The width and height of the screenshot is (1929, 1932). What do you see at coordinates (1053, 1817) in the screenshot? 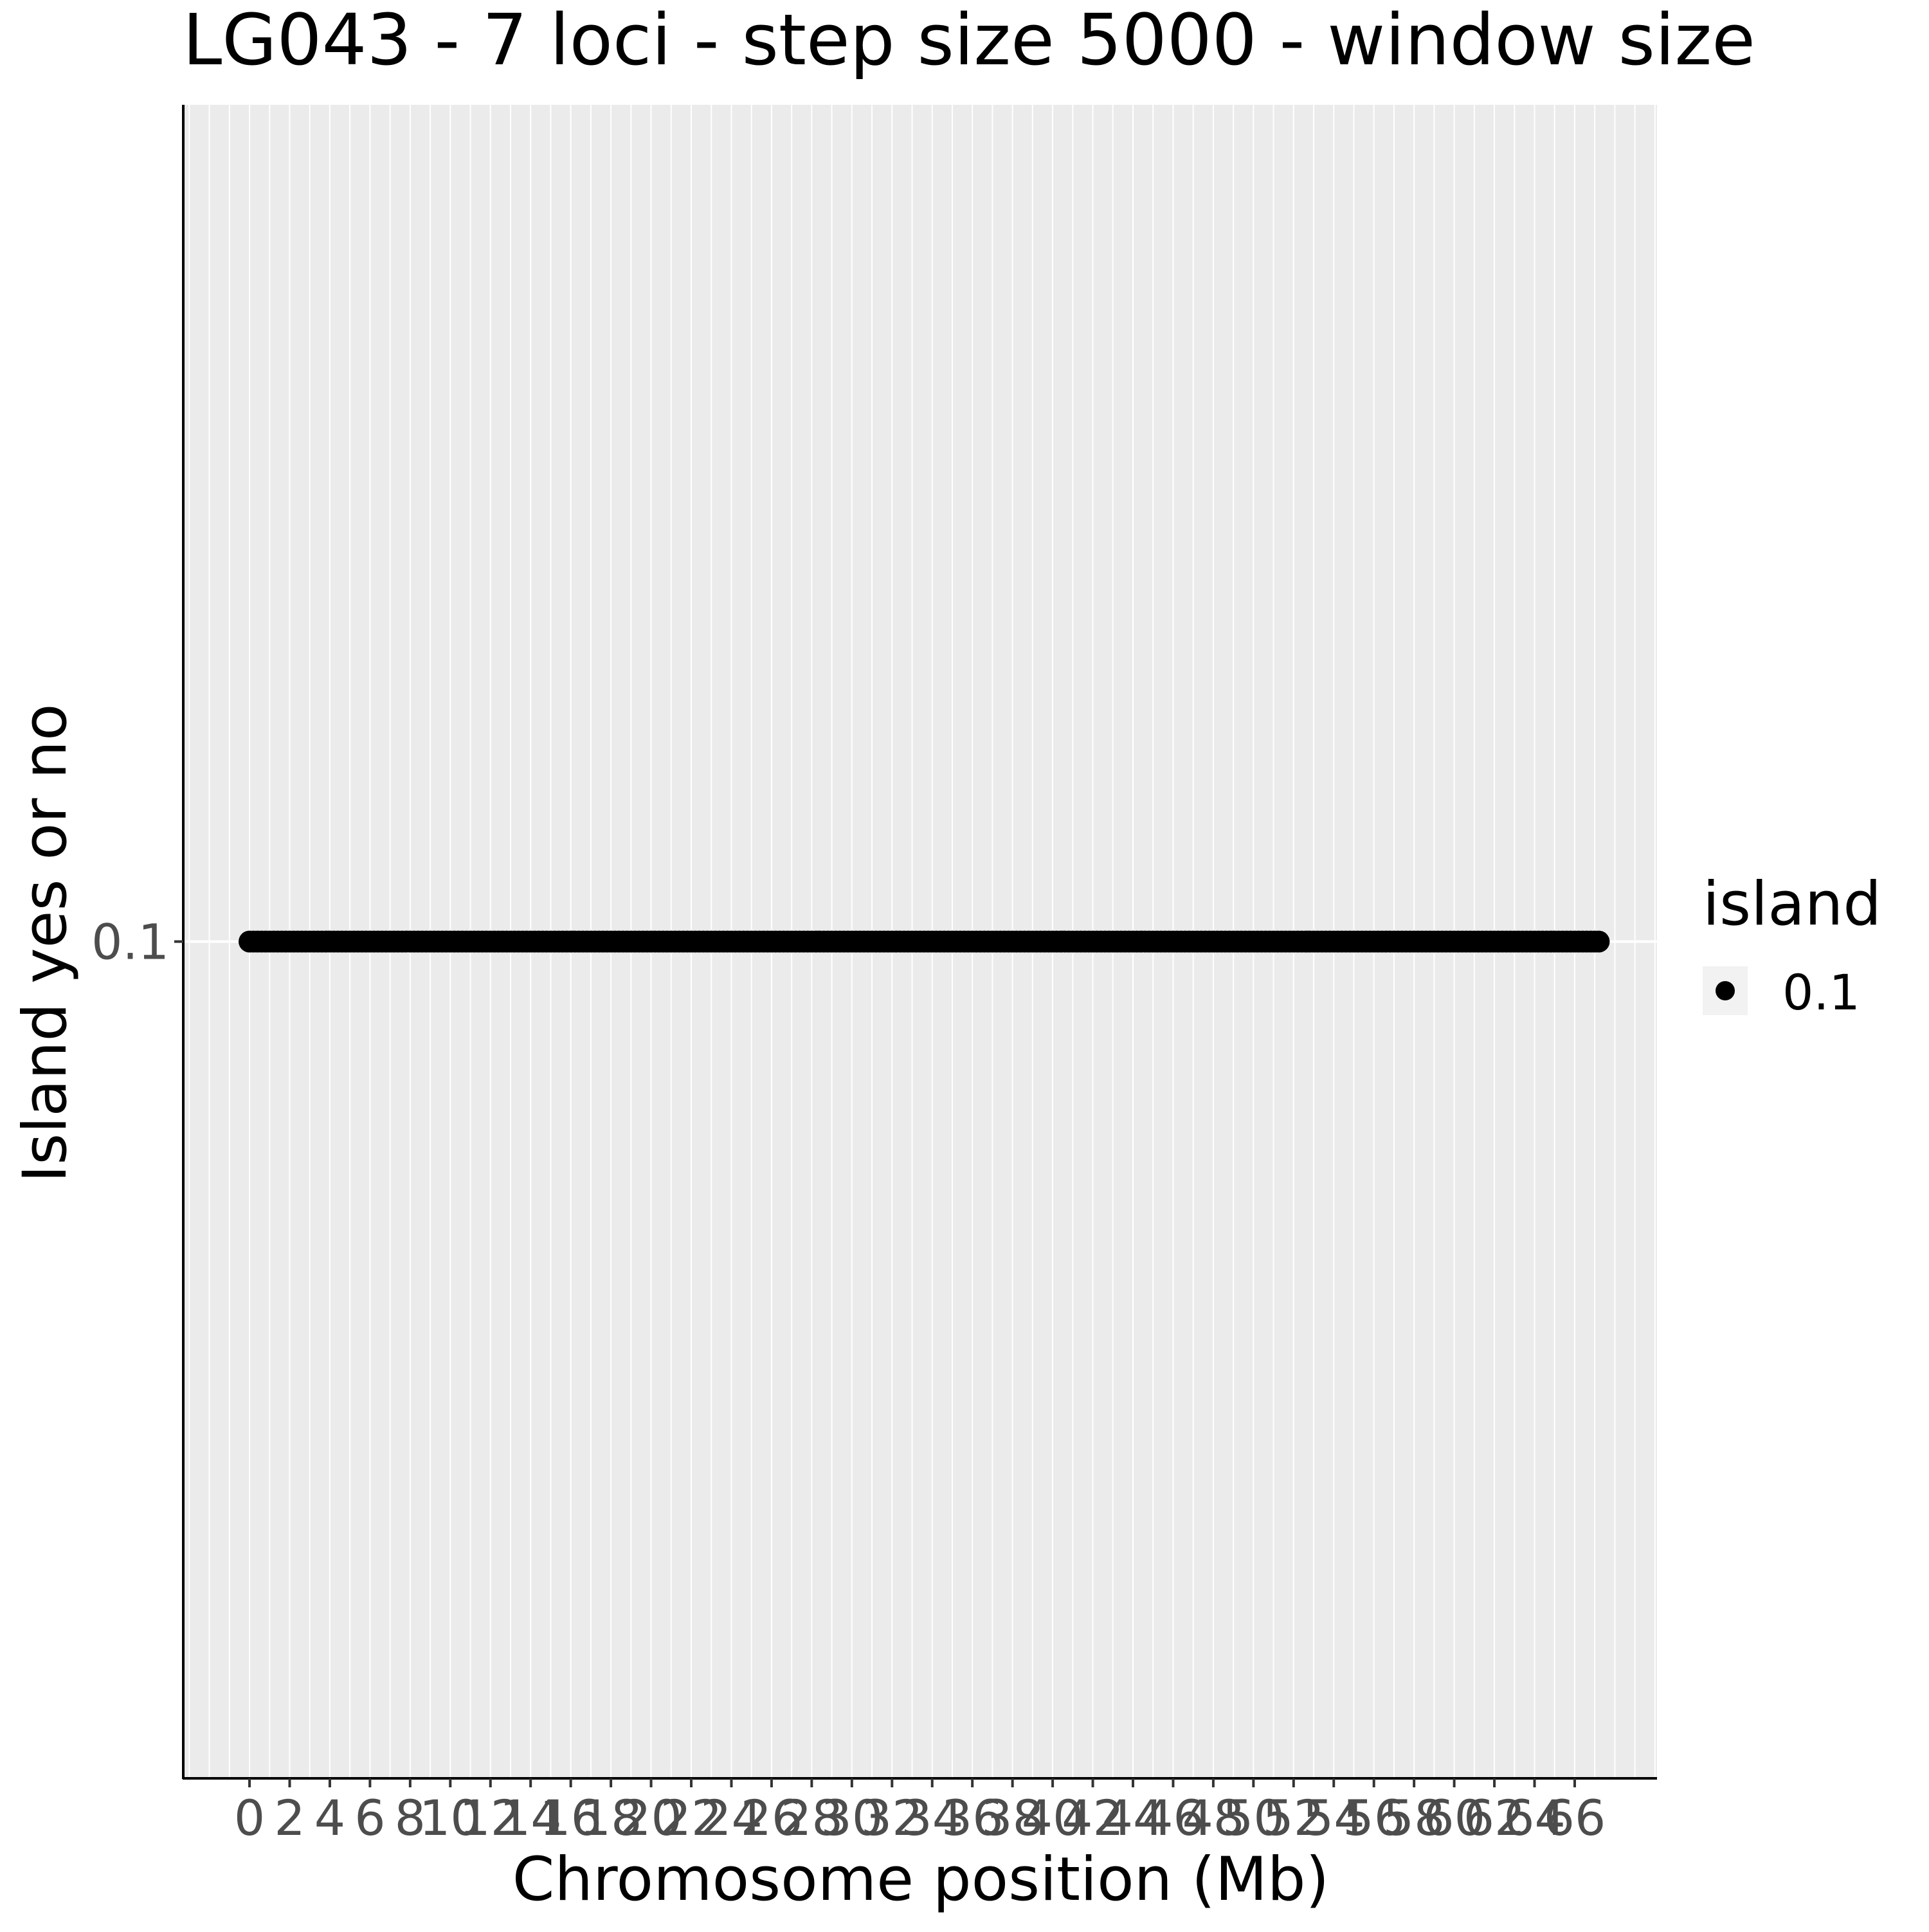
I see `x-tick-label: 40` at bounding box center [1053, 1817].